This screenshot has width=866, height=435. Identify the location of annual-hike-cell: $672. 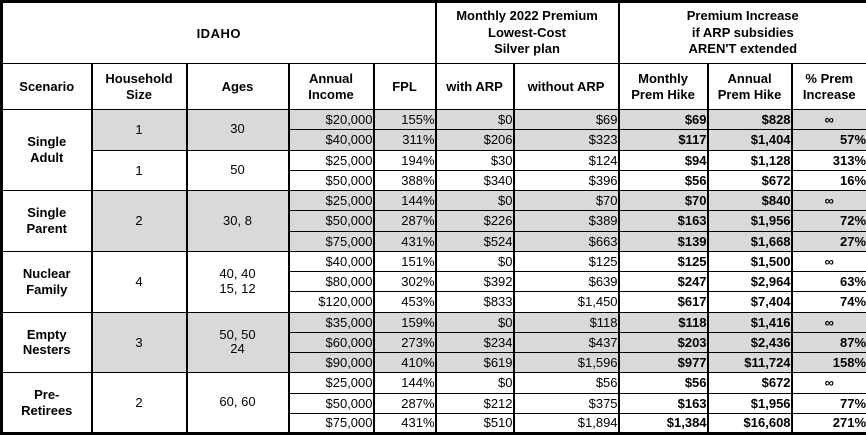
(749, 383).